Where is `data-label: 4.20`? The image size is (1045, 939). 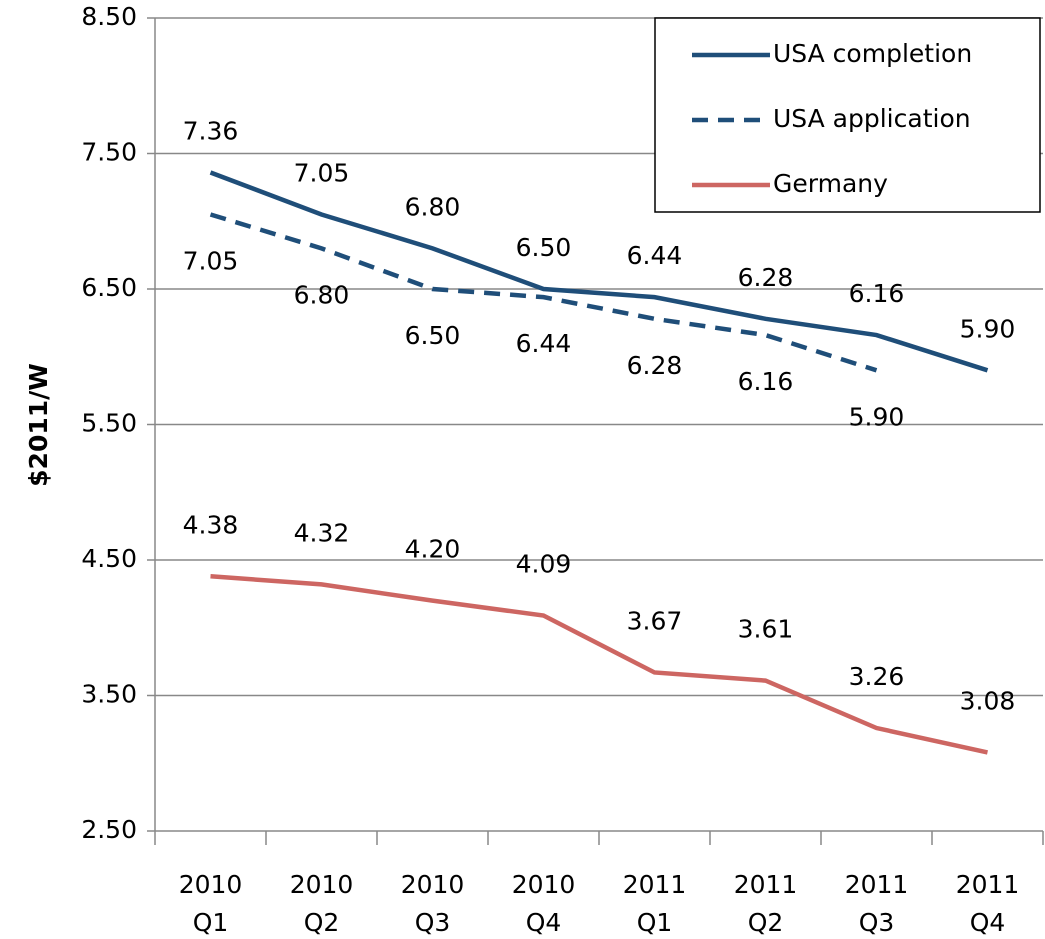
data-label: 4.20 is located at coordinates (433, 549).